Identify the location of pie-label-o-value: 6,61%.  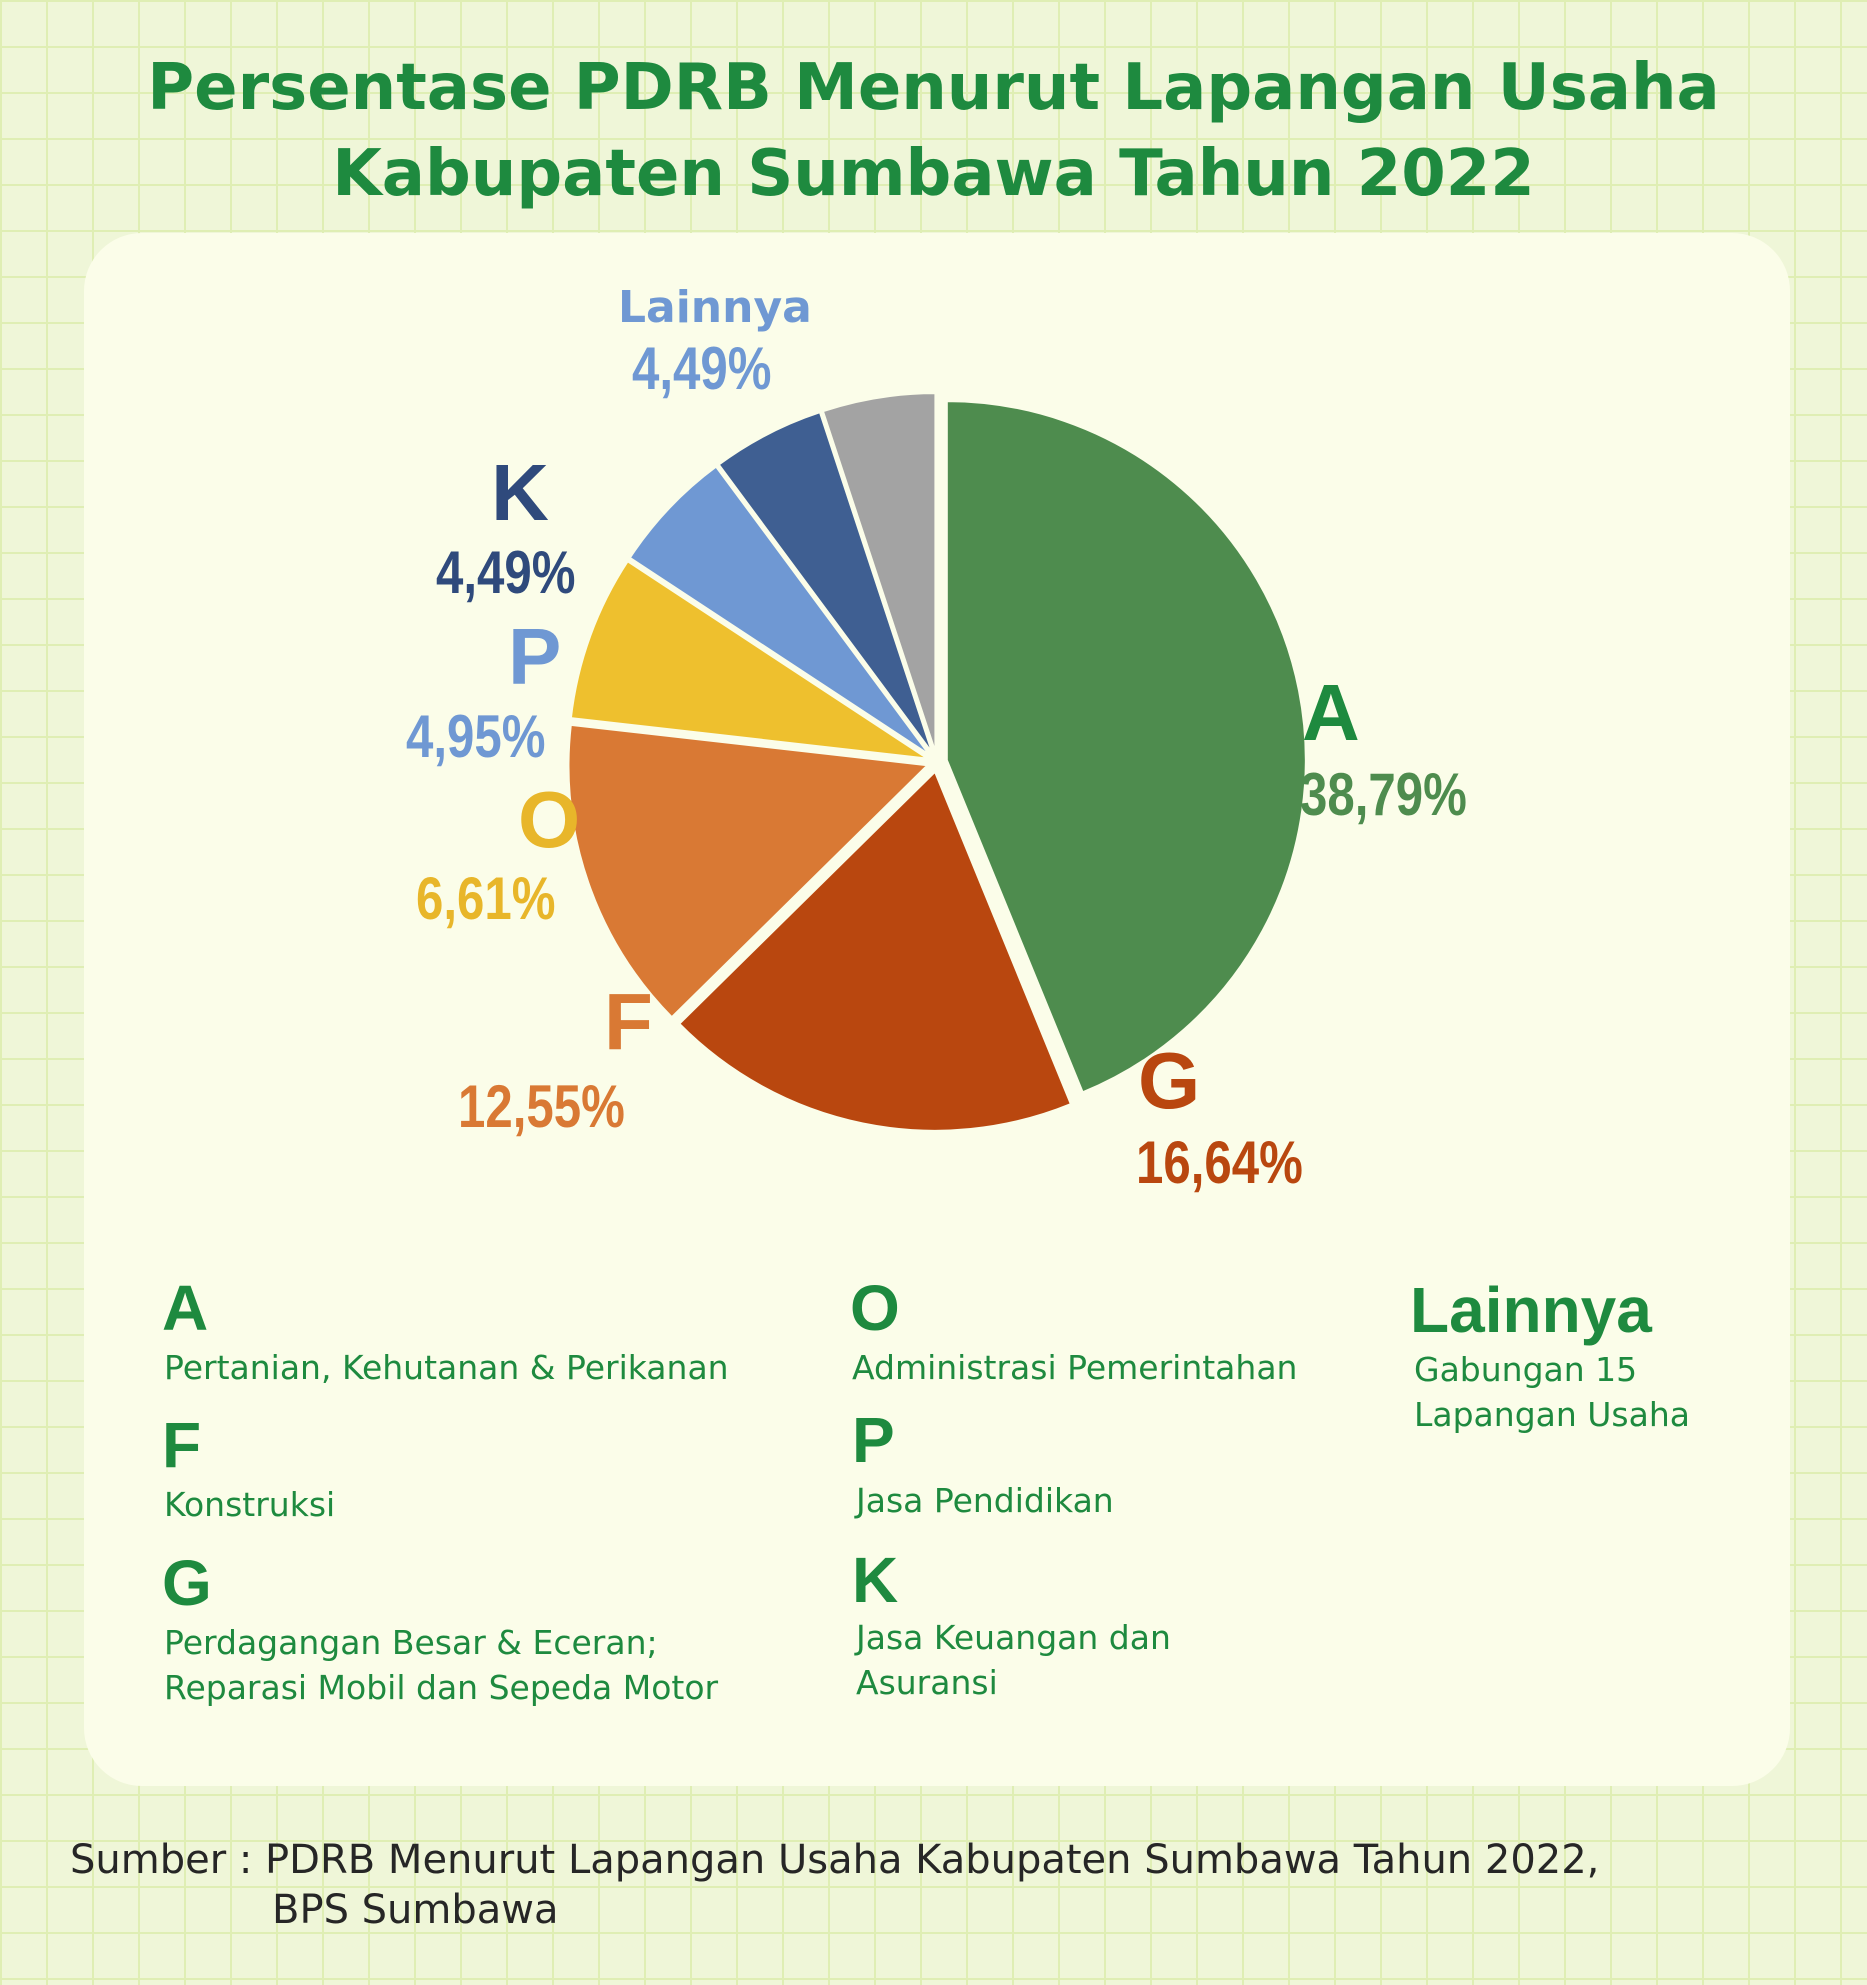
(486, 898).